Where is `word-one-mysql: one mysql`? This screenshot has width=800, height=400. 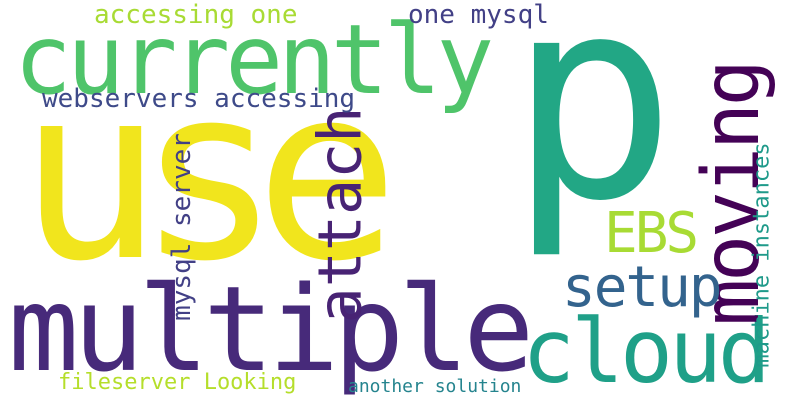
word-one-mysql: one mysql is located at coordinates (478, 15).